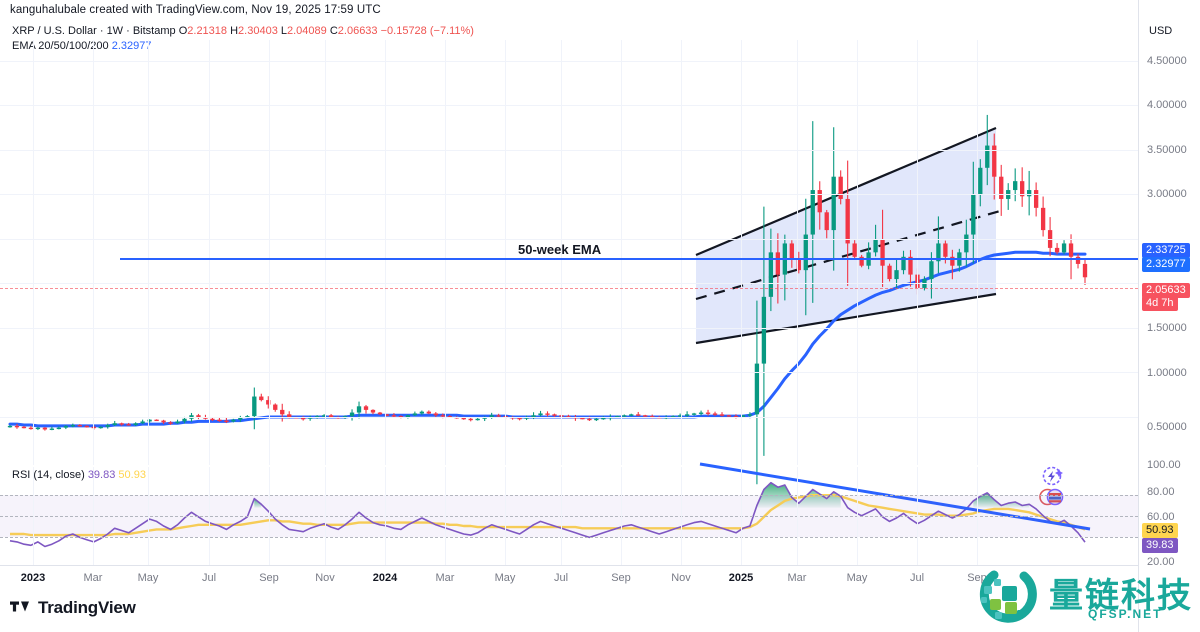  Describe the element at coordinates (1167, 61) in the screenshot. I see `axis-tick: 4.50000` at that location.